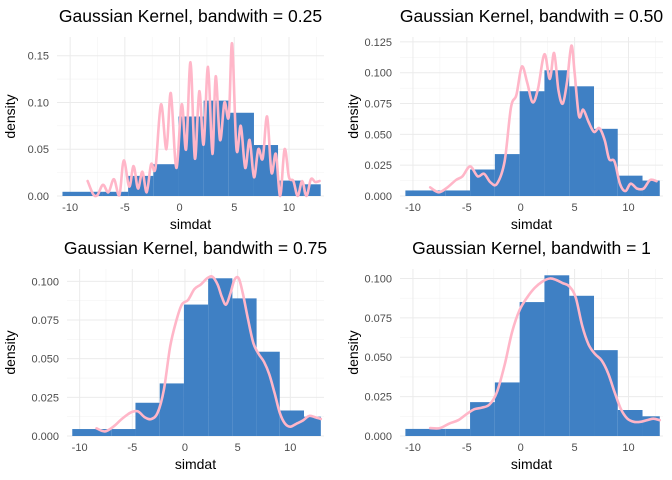 This screenshot has width=672, height=480. I want to click on panel-title: Gaussian Kernel, bandwith = 0.25, so click(190, 16).